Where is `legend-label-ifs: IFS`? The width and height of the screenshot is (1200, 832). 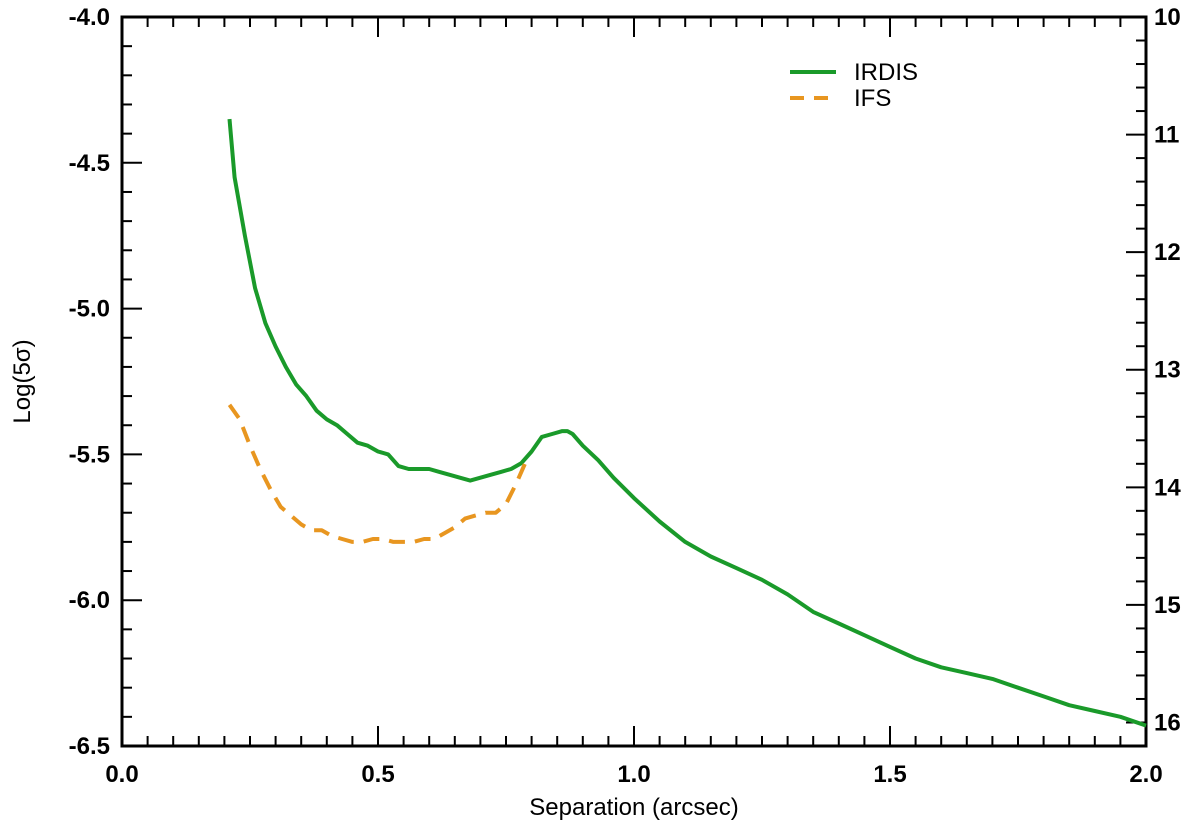 legend-label-ifs: IFS is located at coordinates (872, 98).